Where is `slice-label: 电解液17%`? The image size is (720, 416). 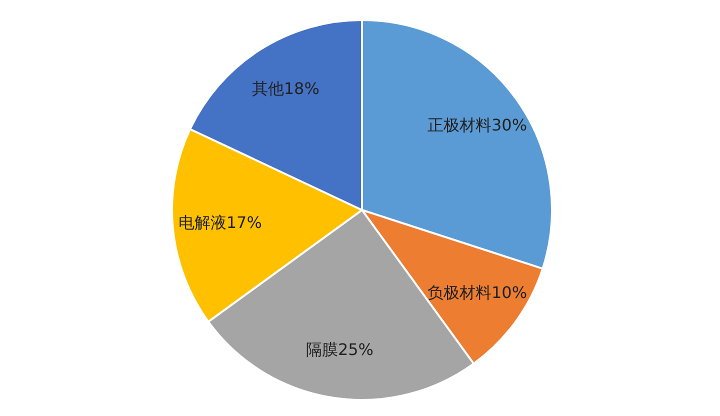 slice-label: 电解液17% is located at coordinates (220, 222).